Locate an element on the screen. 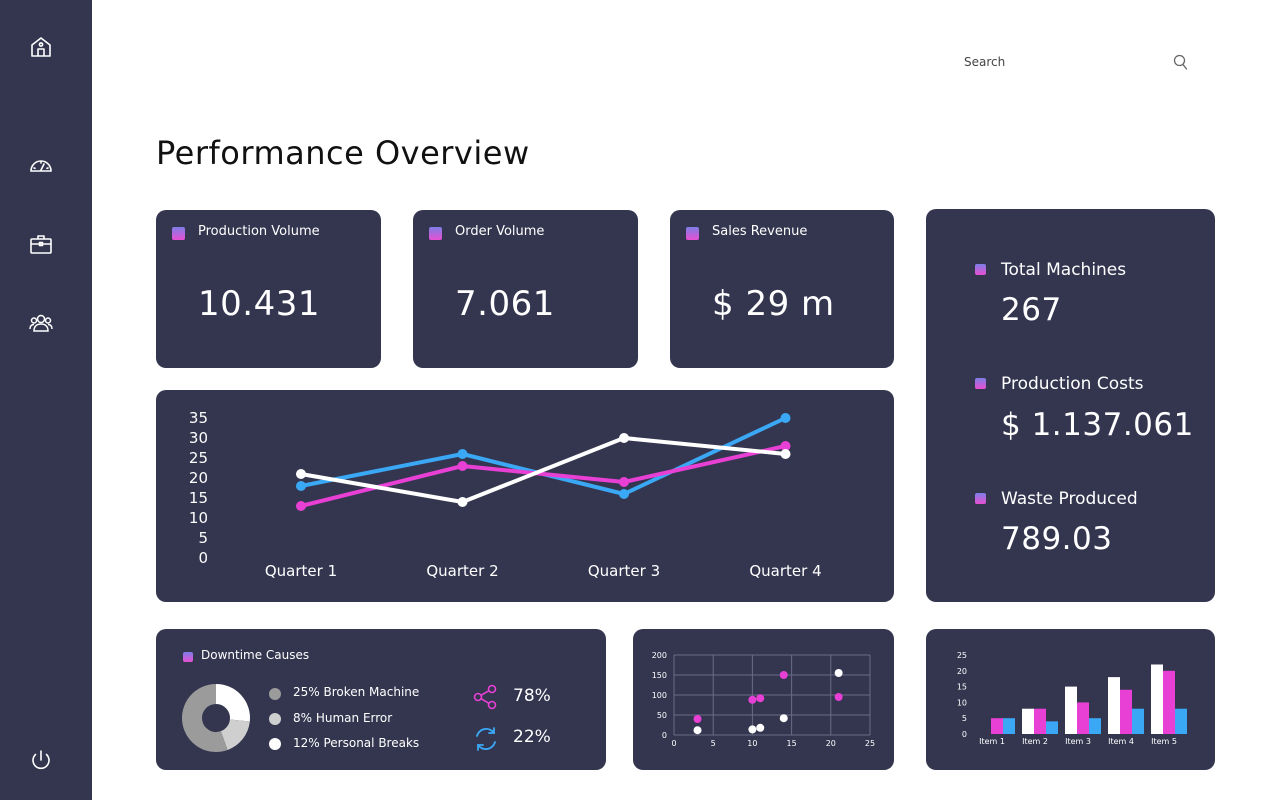  scatter-chart: 0 5 10 15 20 25 0 50 100 150 200 is located at coordinates (763, 699).